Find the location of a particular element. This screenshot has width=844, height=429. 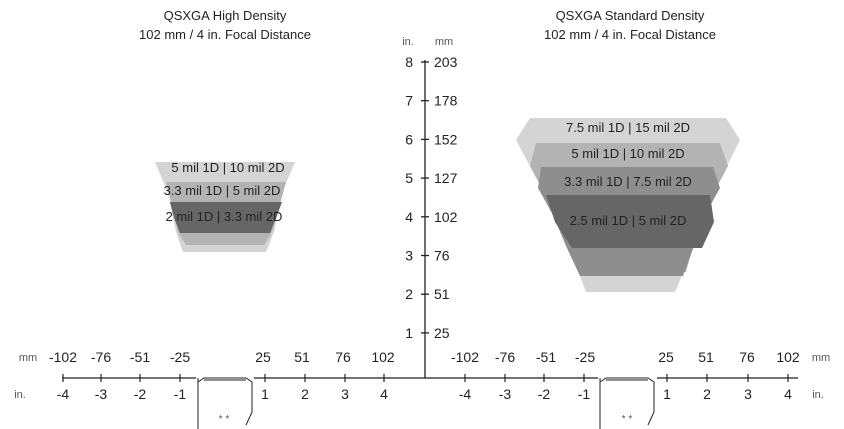

vertical-tick-label-in: 8 is located at coordinates (409, 62).